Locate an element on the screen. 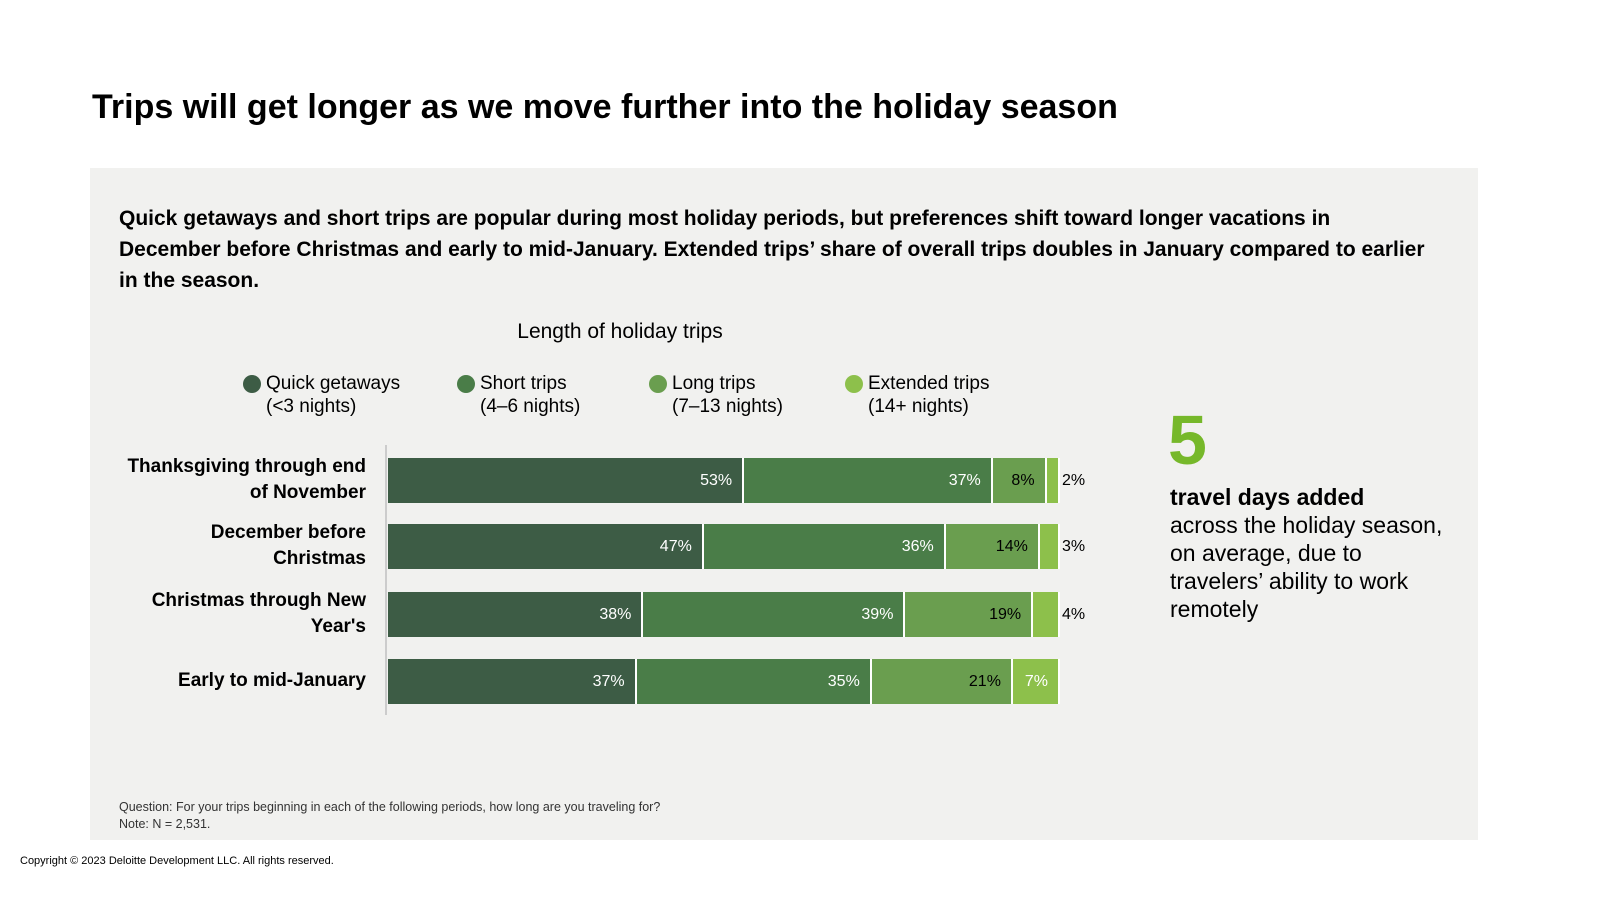 Image resolution: width=1600 pixels, height=900 pixels. value-label: 8% is located at coordinates (1023, 480).